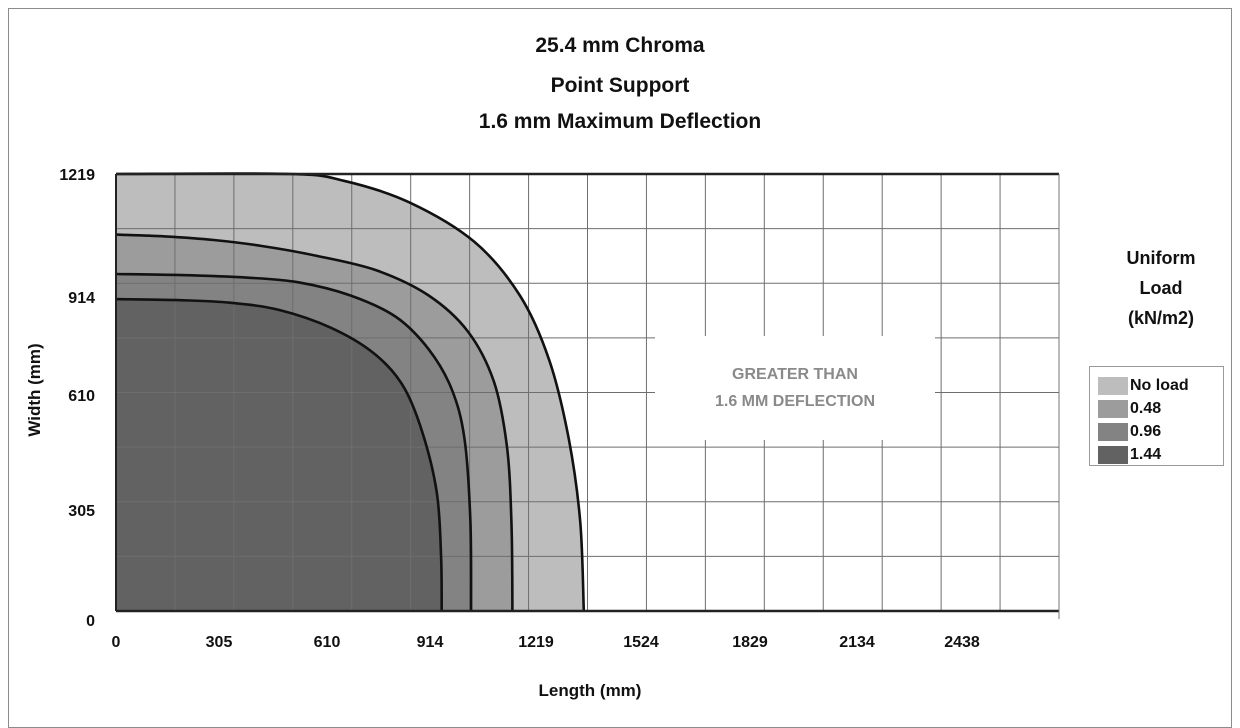  Describe the element at coordinates (750, 642) in the screenshot. I see `x-tick-label-1829: 1829` at that location.